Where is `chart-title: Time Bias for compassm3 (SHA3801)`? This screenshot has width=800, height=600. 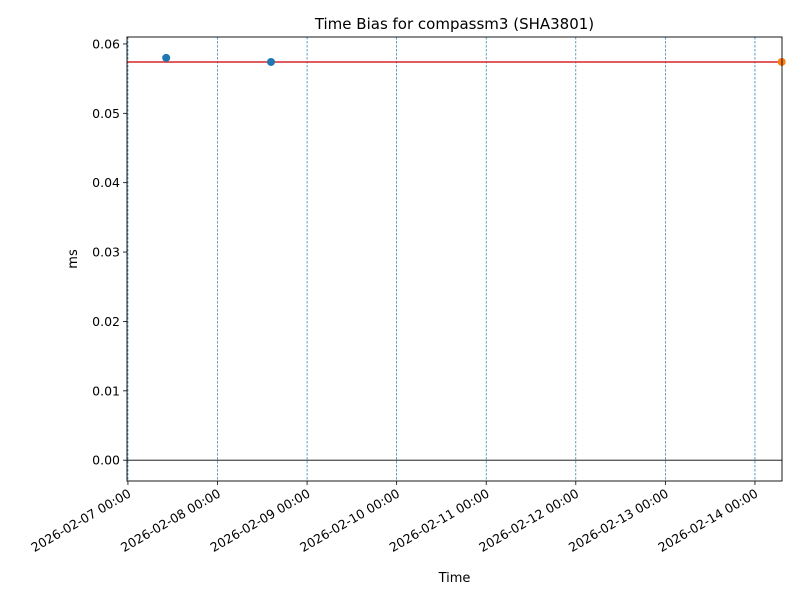
chart-title: Time Bias for compassm3 (SHA3801) is located at coordinates (454, 24).